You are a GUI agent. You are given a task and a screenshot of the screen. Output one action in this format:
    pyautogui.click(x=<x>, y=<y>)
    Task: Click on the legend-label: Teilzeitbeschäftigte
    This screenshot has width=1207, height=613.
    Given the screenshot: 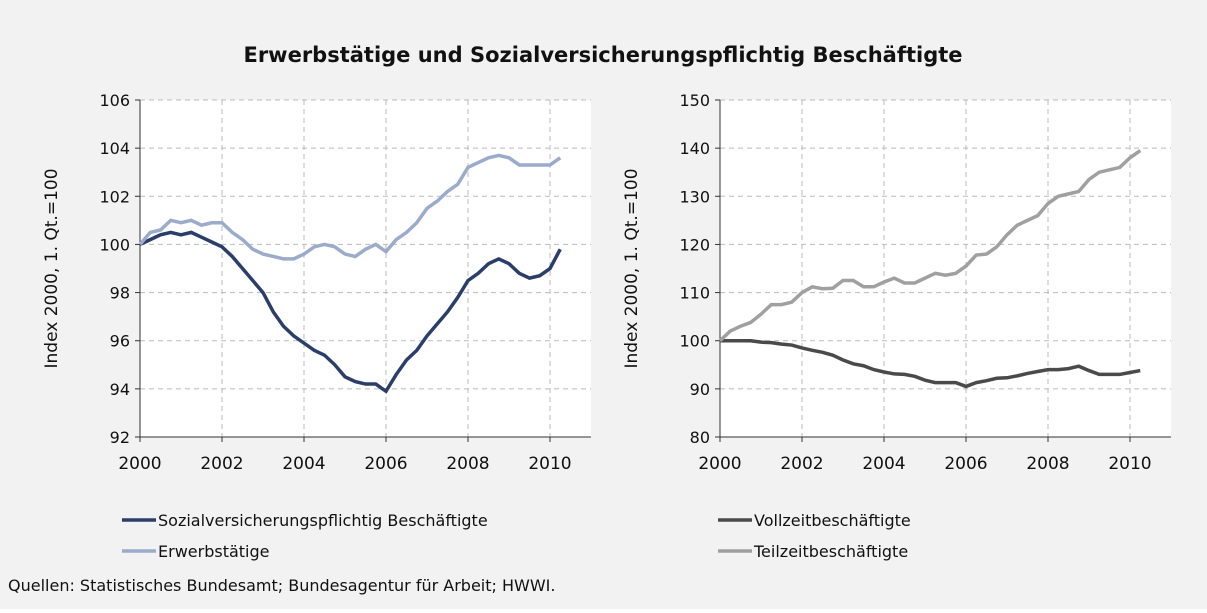 What is the action you would take?
    pyautogui.click(x=830, y=551)
    